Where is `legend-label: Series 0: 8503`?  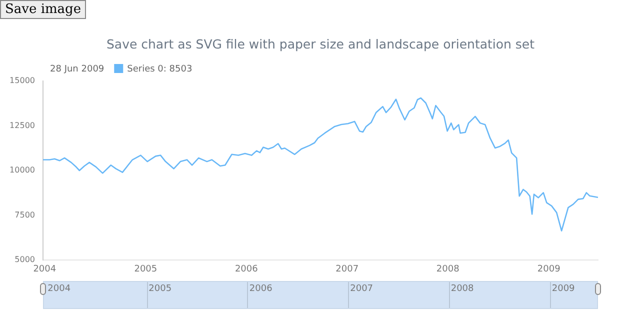
legend-label: Series 0: 8503 is located at coordinates (159, 69).